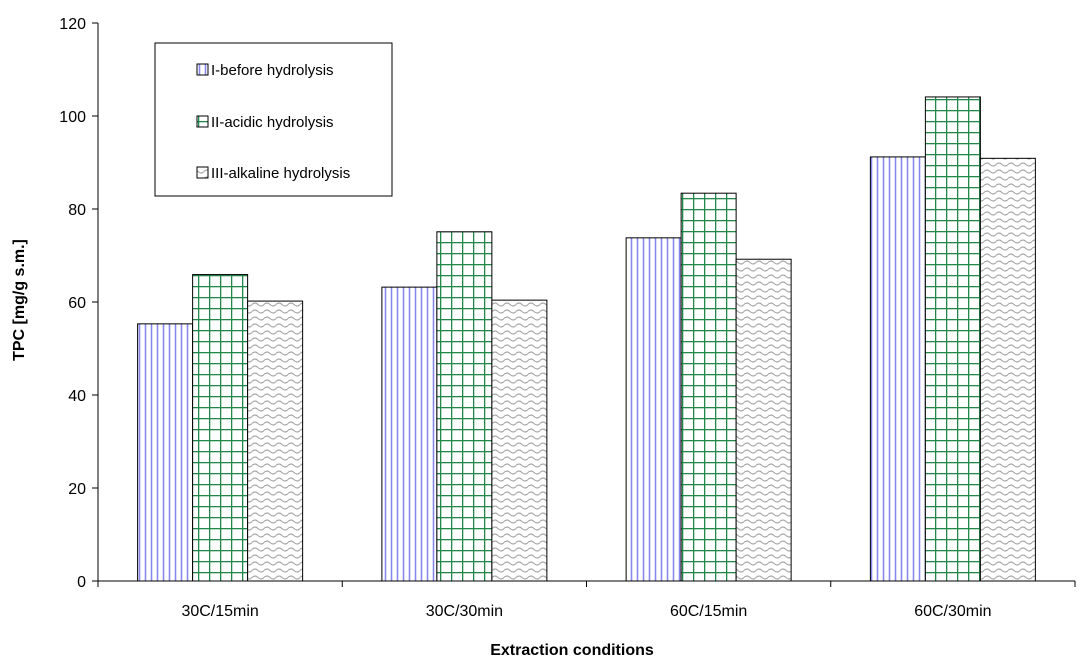  What do you see at coordinates (572, 650) in the screenshot?
I see `x-axis-title: Extraction conditions` at bounding box center [572, 650].